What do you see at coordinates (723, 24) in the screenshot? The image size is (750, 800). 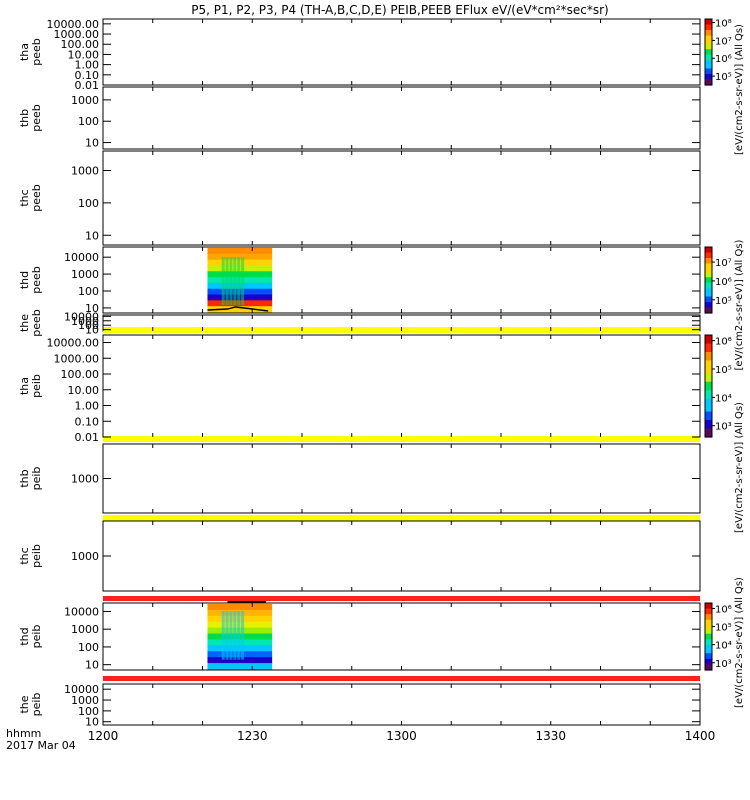 I see `colorbar-tick-label: 10⁸` at bounding box center [723, 24].